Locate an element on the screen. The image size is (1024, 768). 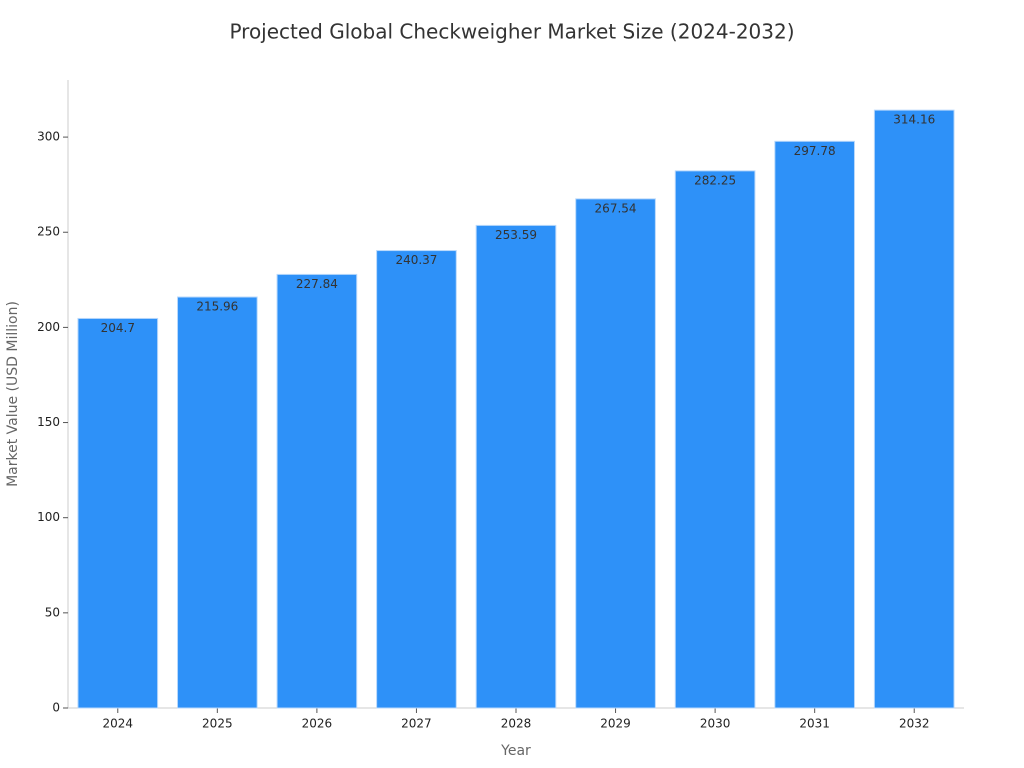
x-tick-label: 2026 is located at coordinates (317, 724).